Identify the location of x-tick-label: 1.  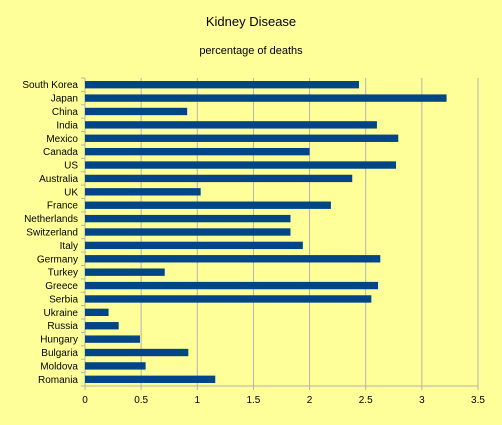
(198, 400).